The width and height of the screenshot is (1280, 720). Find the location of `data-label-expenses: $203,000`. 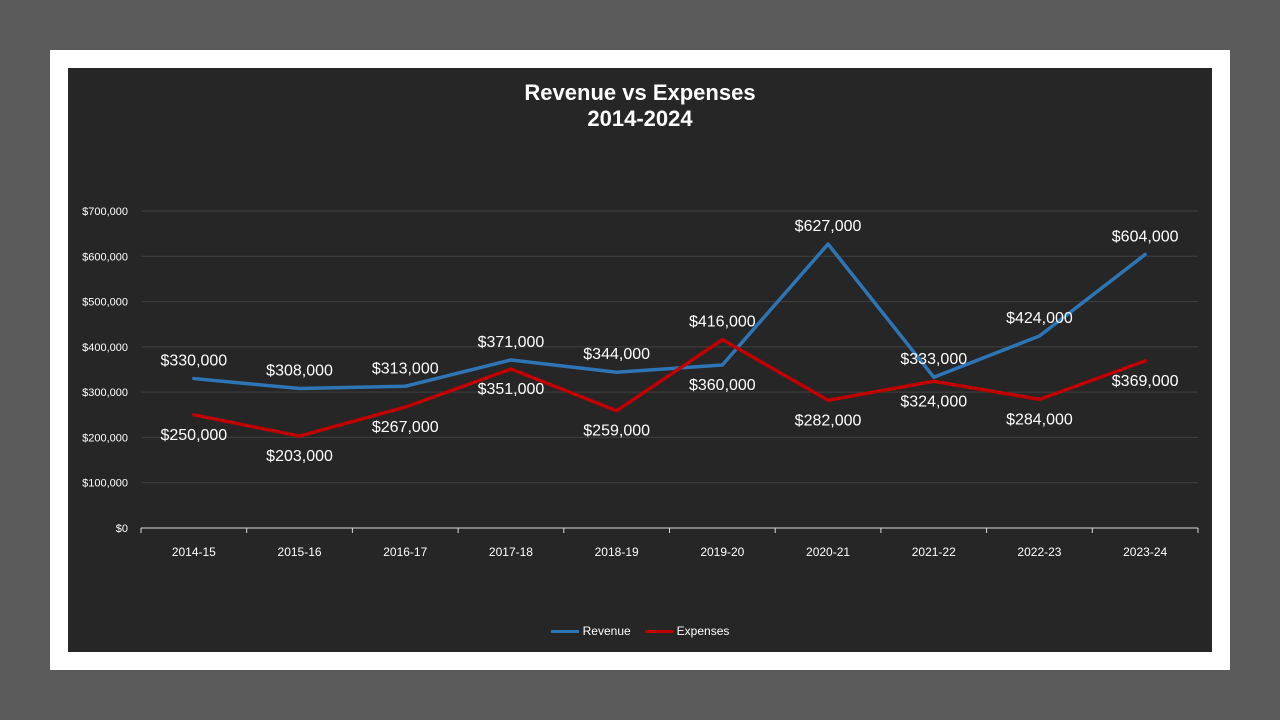

data-label-expenses: $203,000 is located at coordinates (299, 456).